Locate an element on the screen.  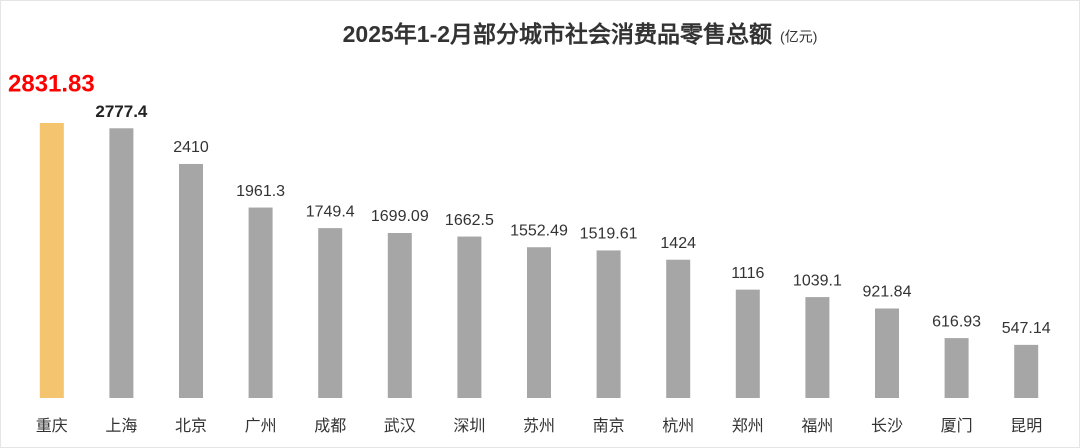
value-label: 1424 is located at coordinates (678, 243).